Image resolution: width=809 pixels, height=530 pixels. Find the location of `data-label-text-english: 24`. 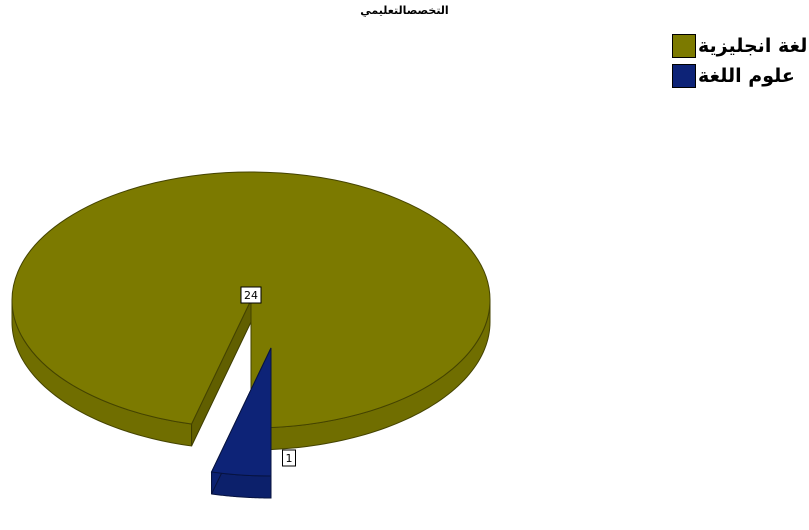

data-label-text-english: 24 is located at coordinates (251, 295).